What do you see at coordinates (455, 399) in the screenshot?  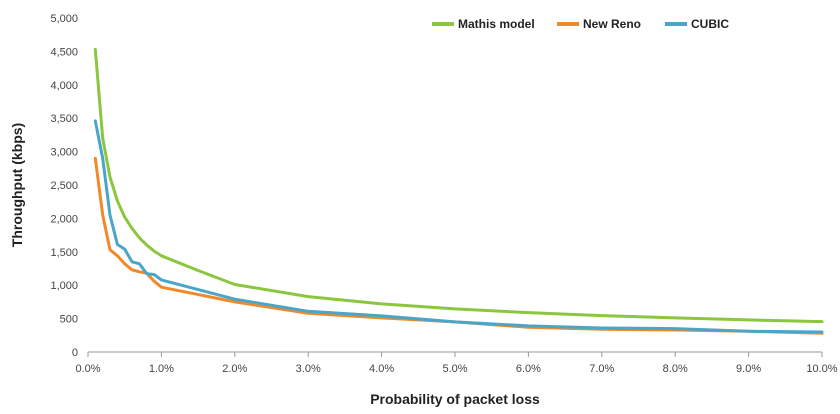 I see `x-axis-title: Probability of packet loss` at bounding box center [455, 399].